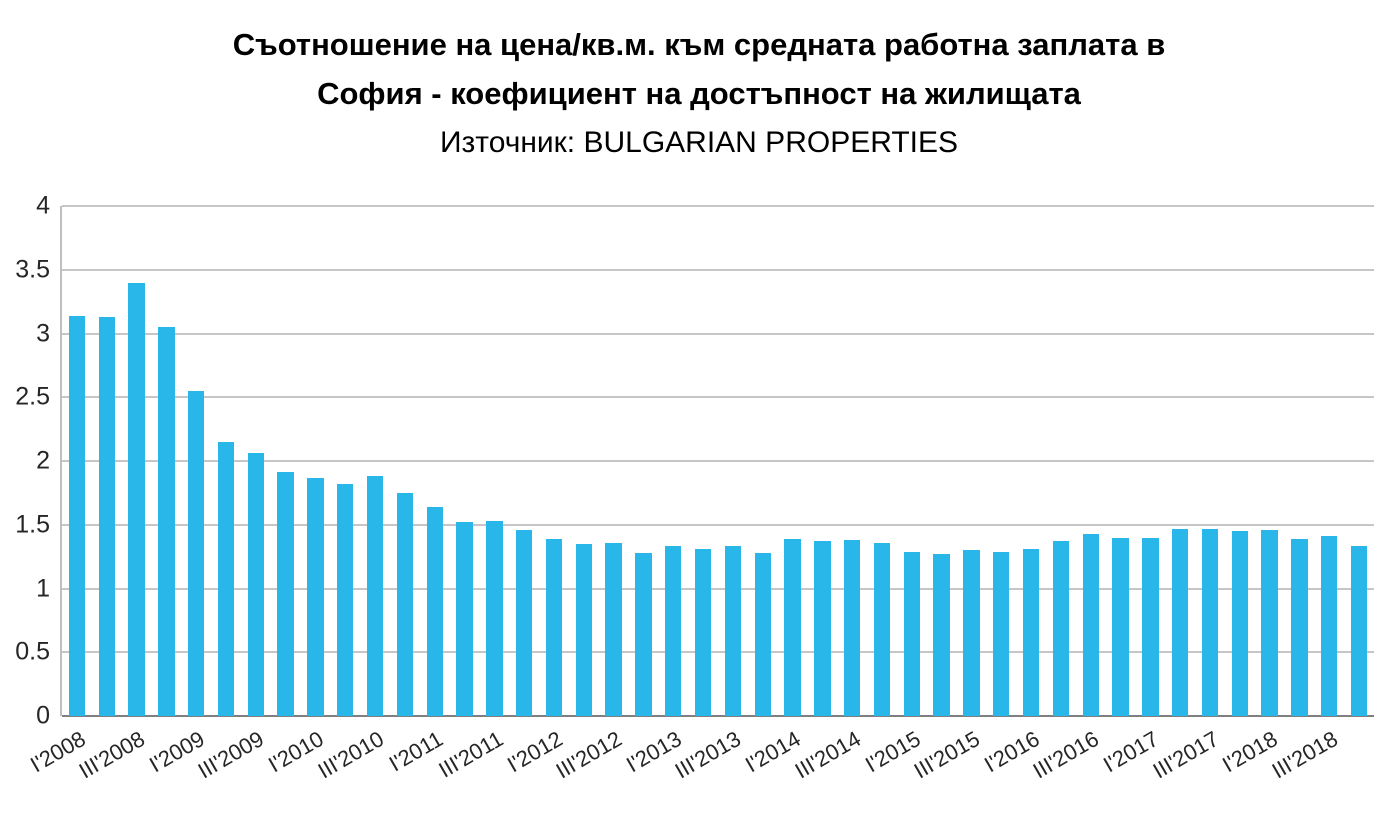  I want to click on y-axis-tick-label: 1, so click(43, 588).